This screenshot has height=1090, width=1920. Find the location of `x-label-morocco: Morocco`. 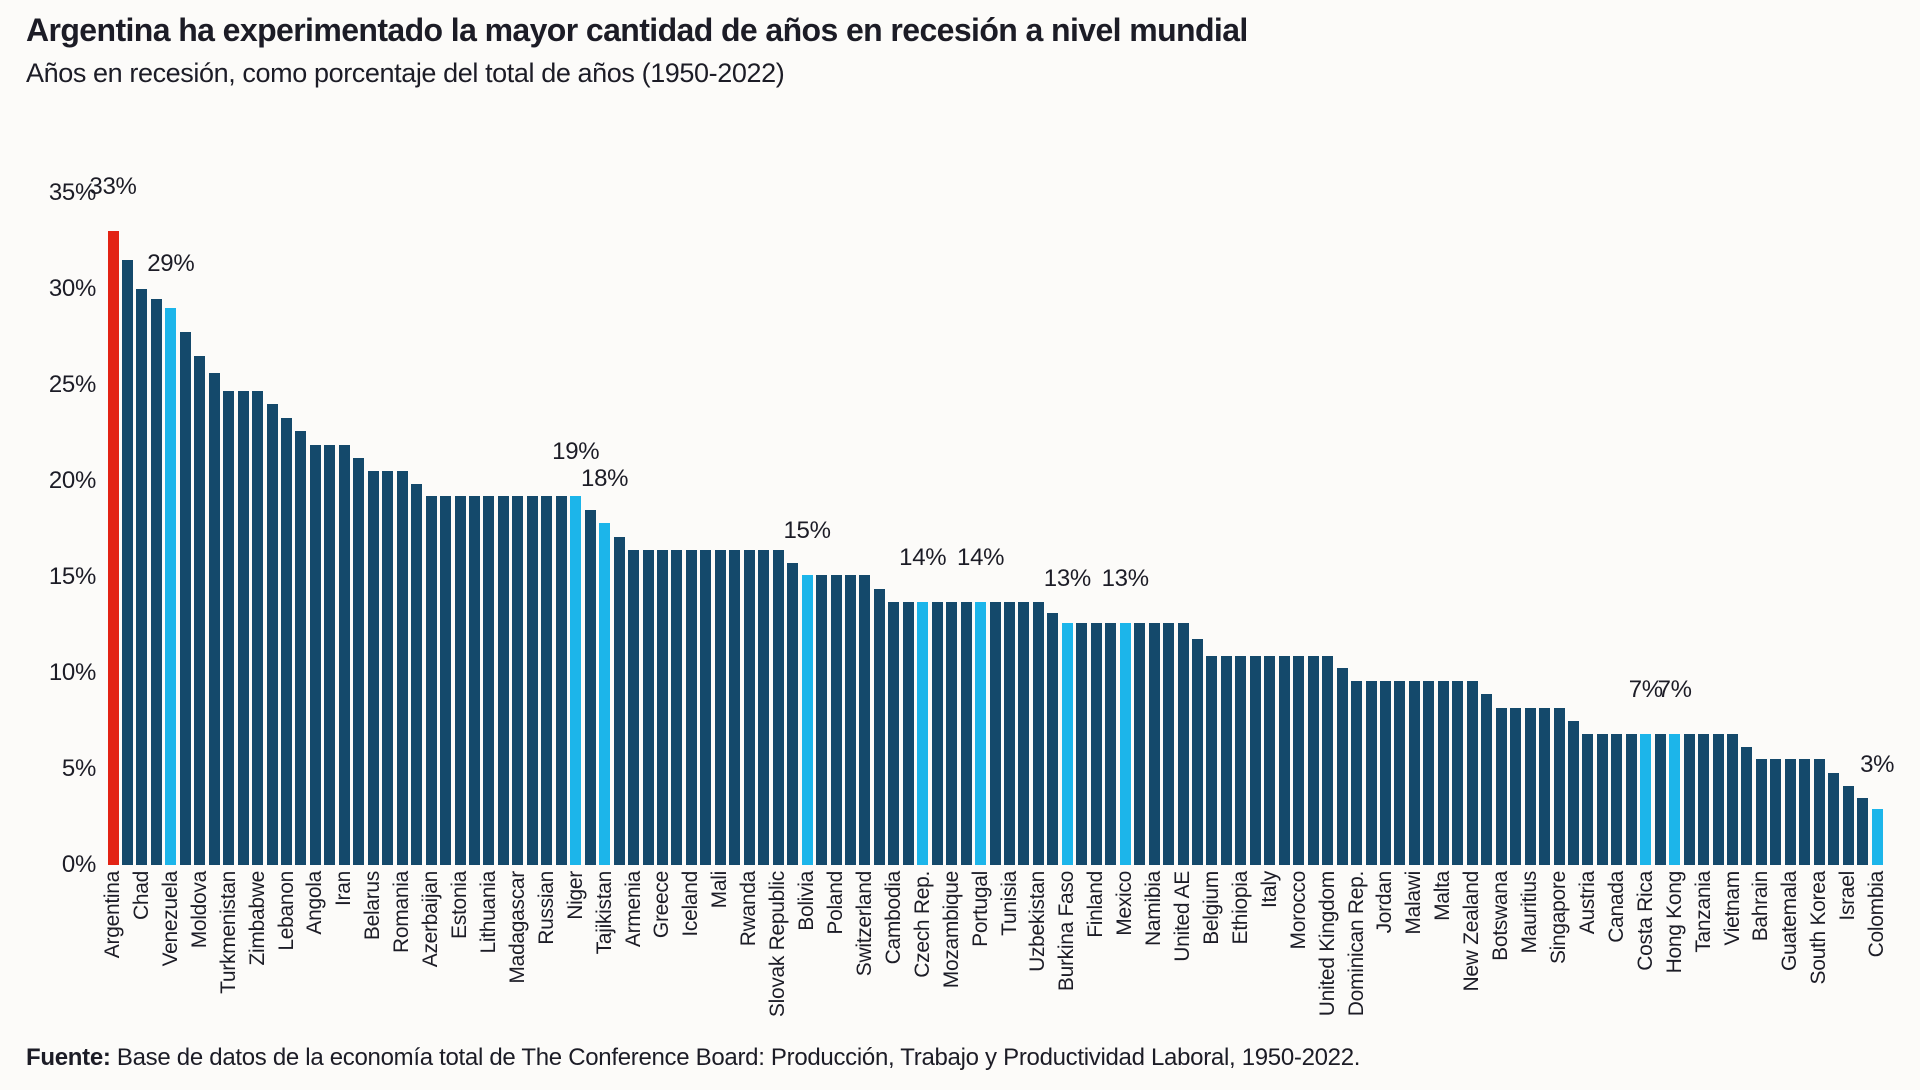

x-label-morocco: Morocco is located at coordinates (1298, 910).